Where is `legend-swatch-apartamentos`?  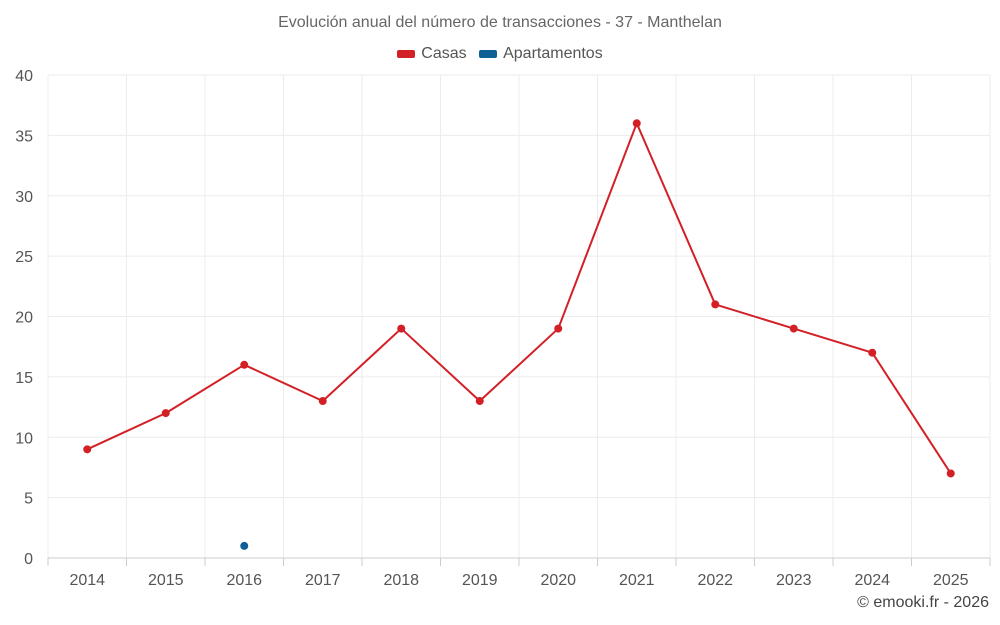 legend-swatch-apartamentos is located at coordinates (488, 54).